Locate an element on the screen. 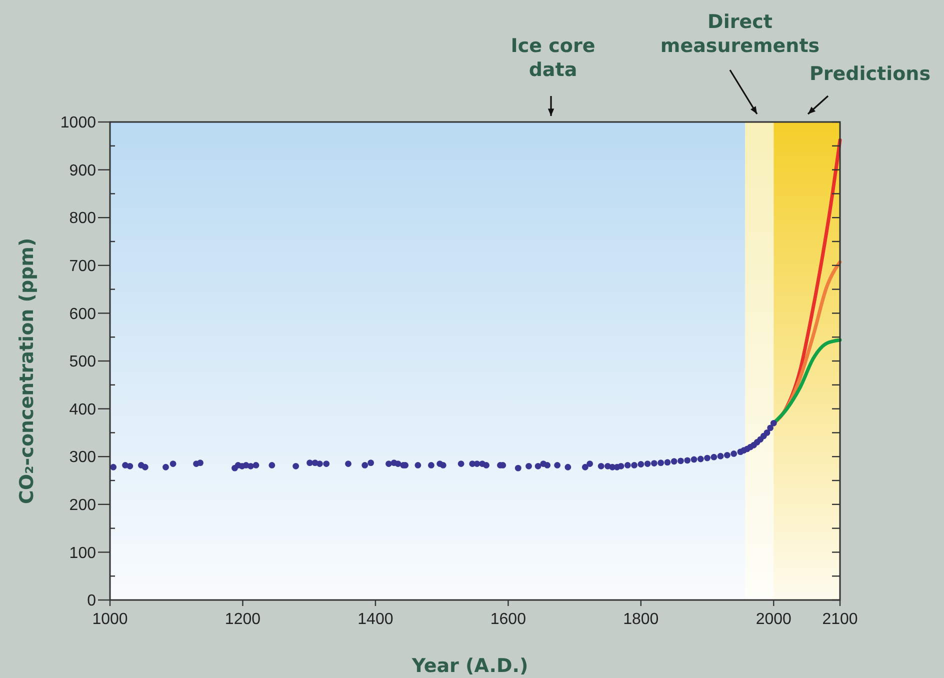 The width and height of the screenshot is (944, 678). y-tick-label: 100 is located at coordinates (82, 553).